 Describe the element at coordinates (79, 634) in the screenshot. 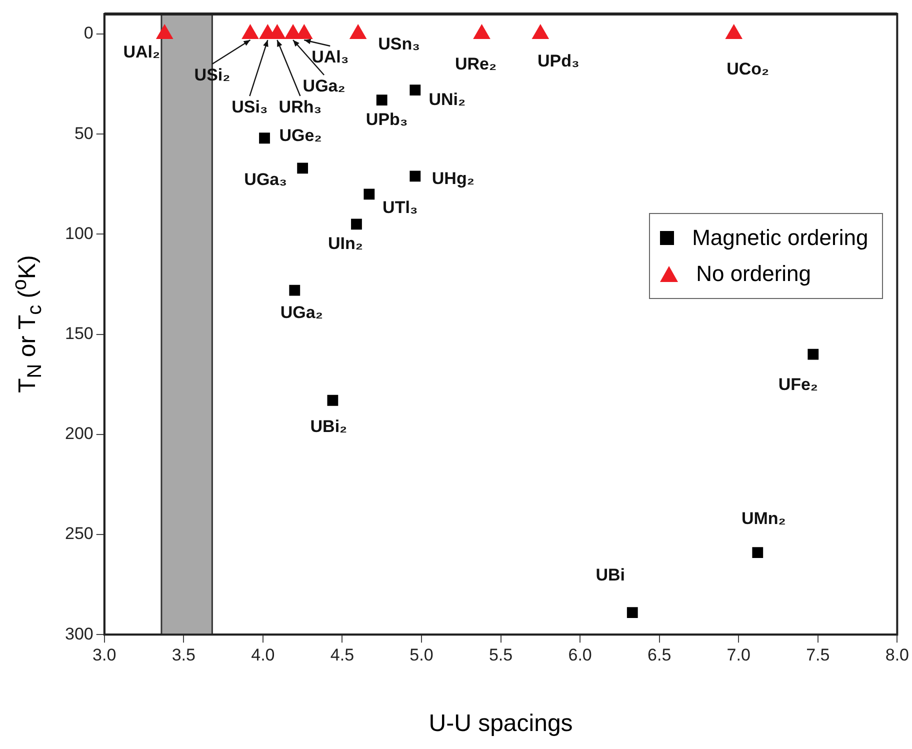

I see `y-tick-label: 300` at that location.